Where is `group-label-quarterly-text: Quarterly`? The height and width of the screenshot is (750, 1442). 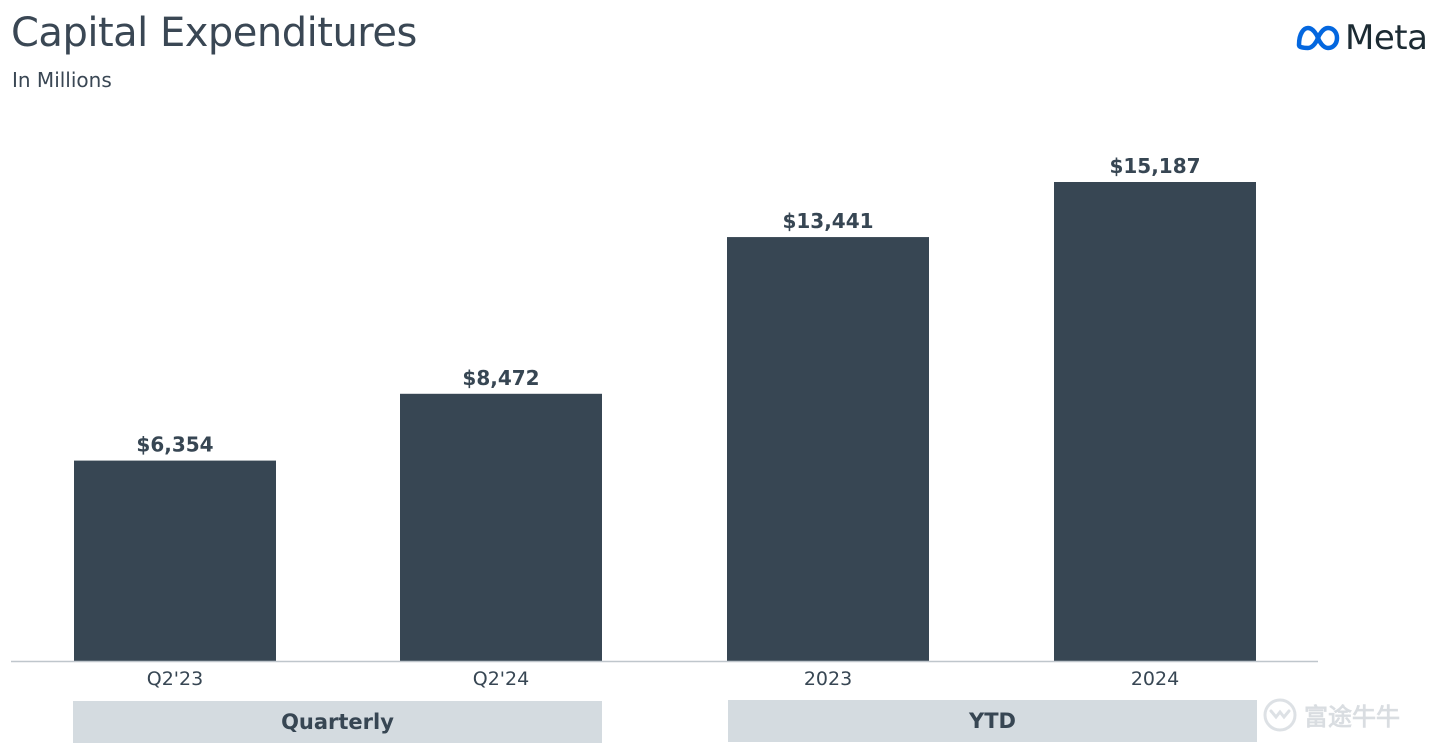
group-label-quarterly-text: Quarterly is located at coordinates (337, 722).